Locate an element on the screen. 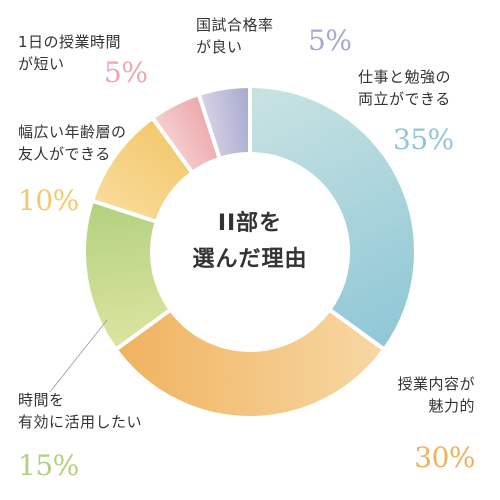 Image resolution: width=500 pixels, height=500 pixels. percent-friends: 10% is located at coordinates (48, 200).